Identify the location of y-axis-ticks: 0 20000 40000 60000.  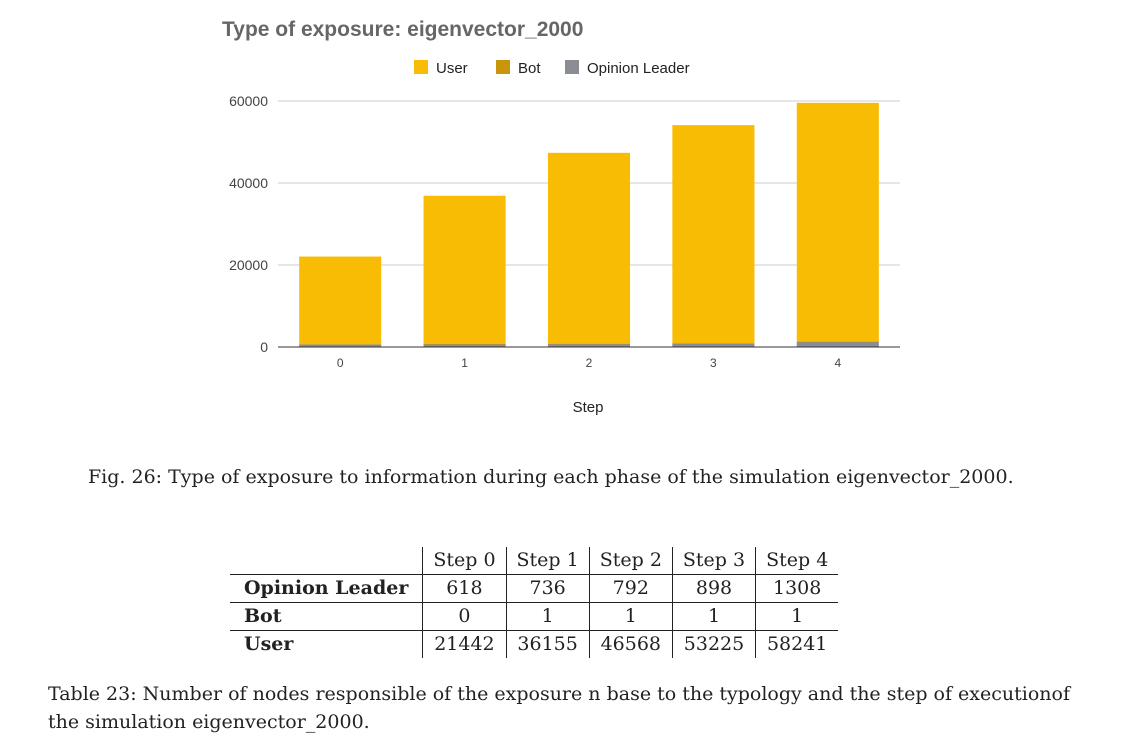
(248, 224).